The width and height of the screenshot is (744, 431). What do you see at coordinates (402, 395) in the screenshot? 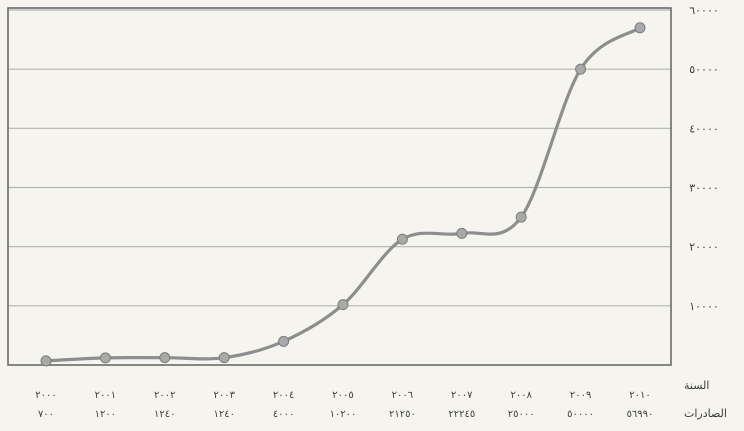
I see `x-category-year: ٢٠٠٦` at bounding box center [402, 395].